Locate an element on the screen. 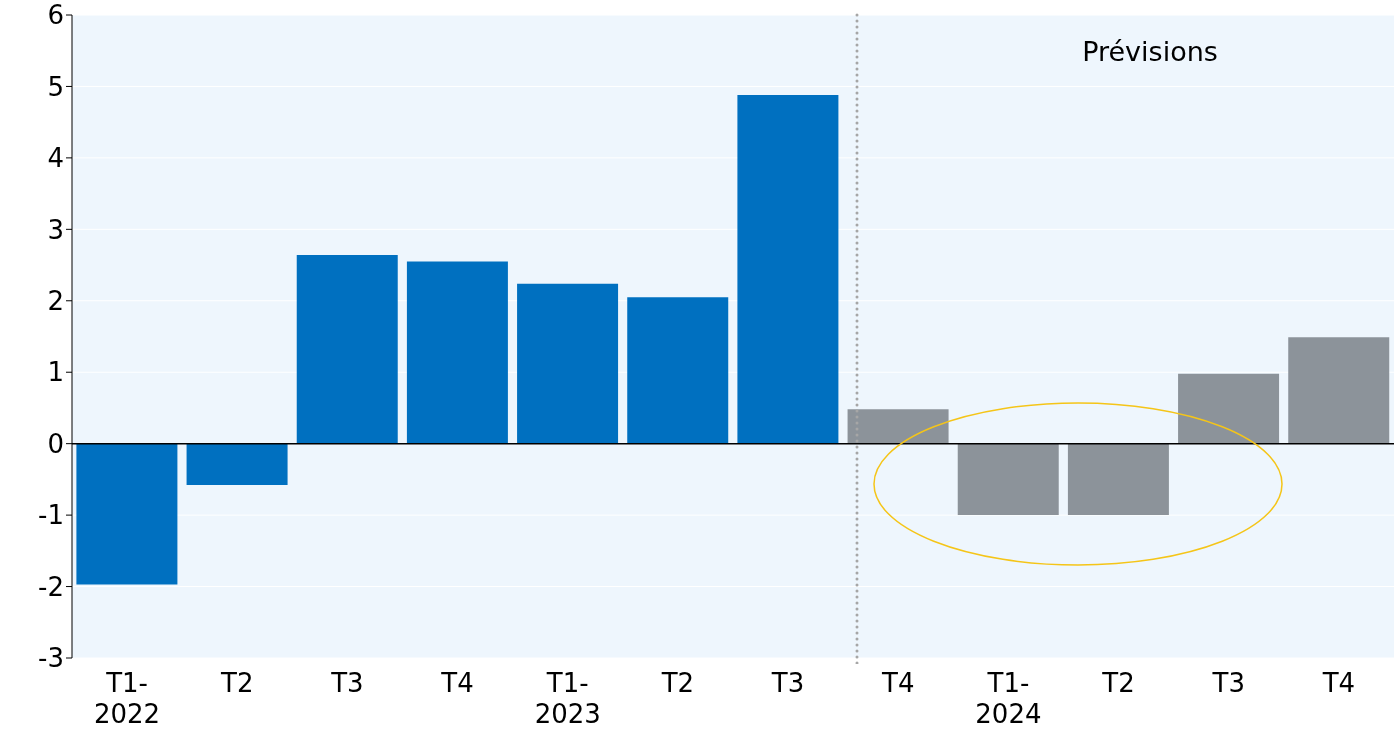 The height and width of the screenshot is (752, 1394). y-tick-label: 4 is located at coordinates (55, 158).